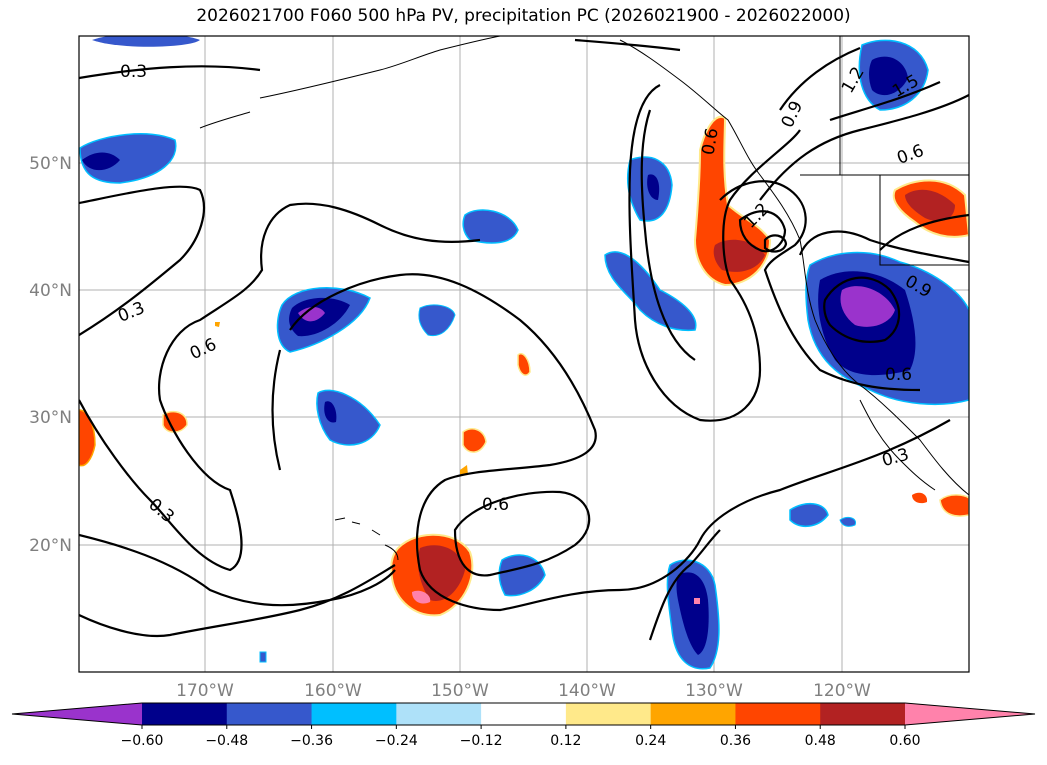  What do you see at coordinates (133, 72) in the screenshot?
I see `contour-label: 0.3` at bounding box center [133, 72].